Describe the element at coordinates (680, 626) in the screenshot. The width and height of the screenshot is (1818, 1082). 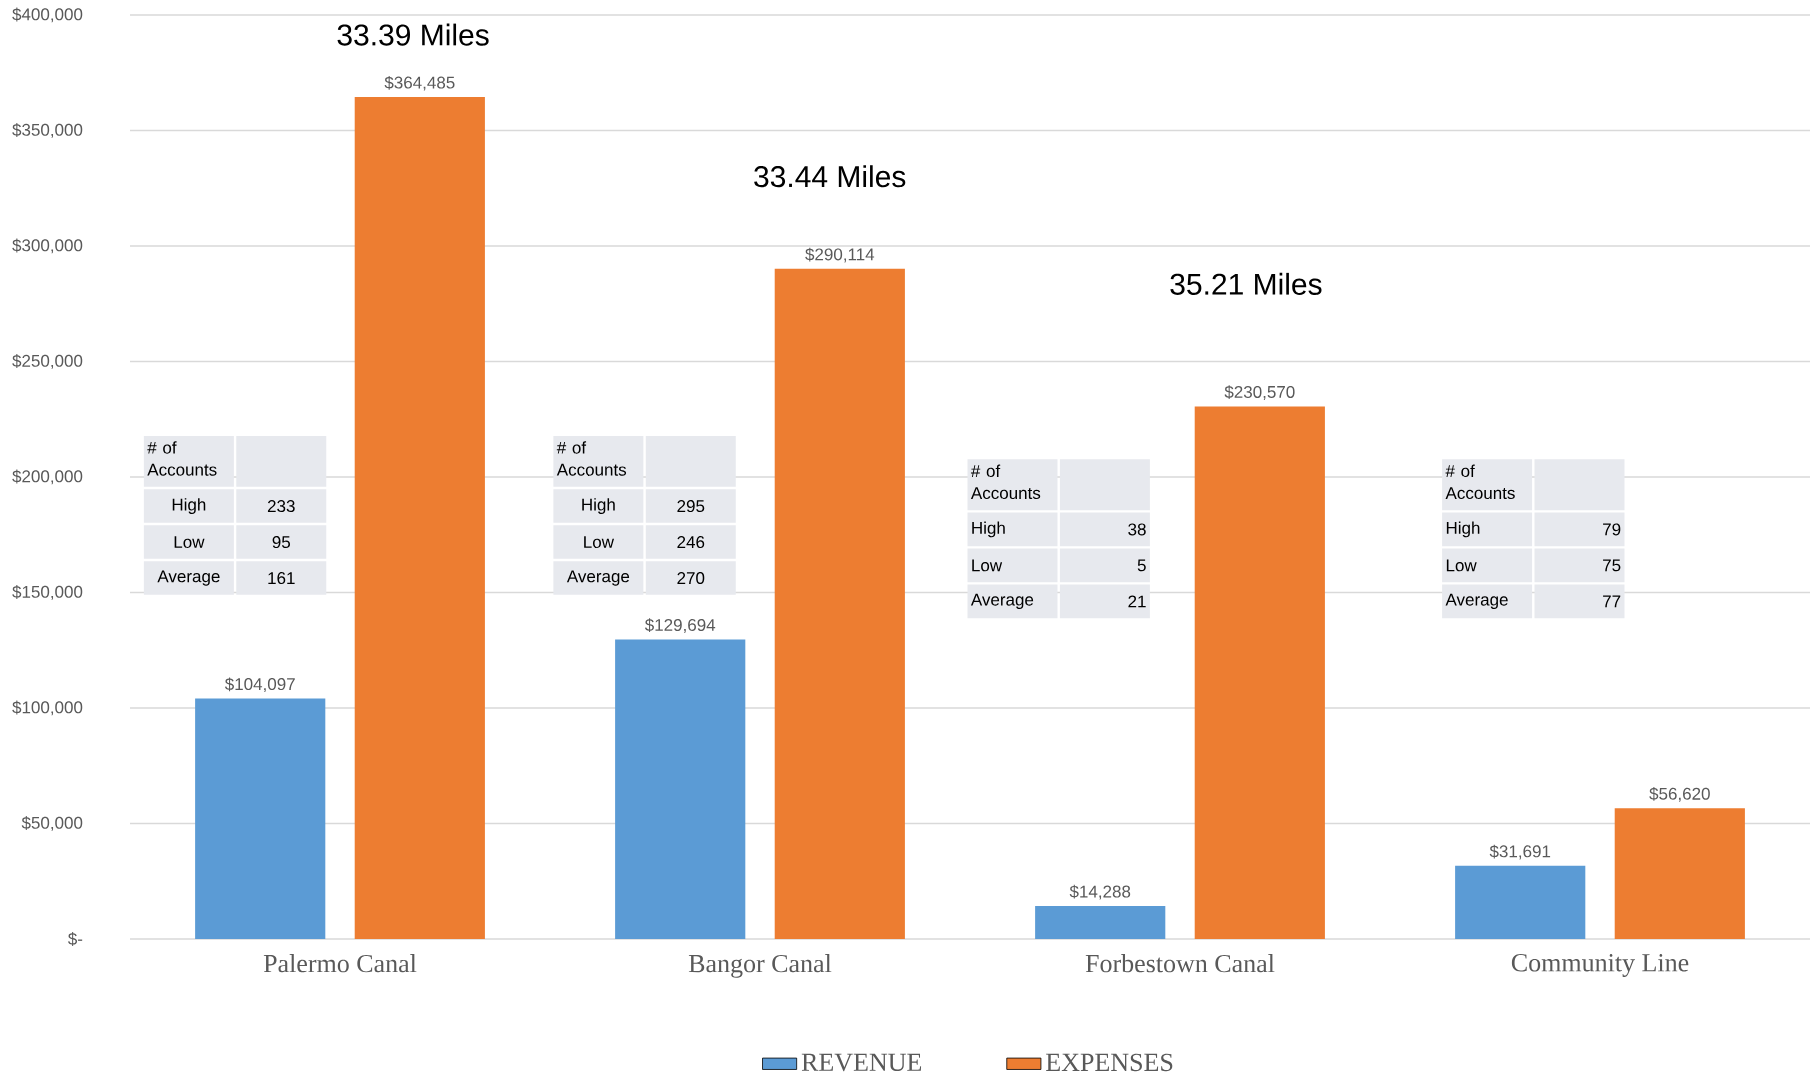
I see `data-label: $129,694` at that location.